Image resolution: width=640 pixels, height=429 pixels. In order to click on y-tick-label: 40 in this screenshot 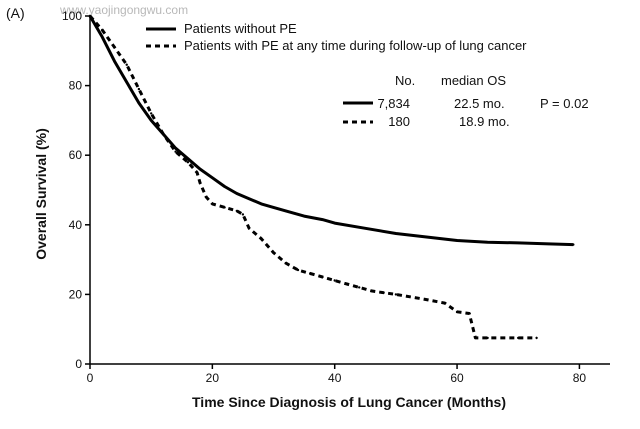, I will do `click(76, 225)`.